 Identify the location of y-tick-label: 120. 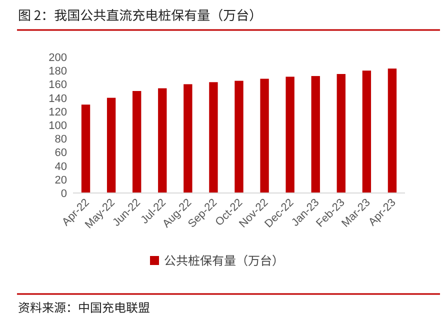
(57, 112).